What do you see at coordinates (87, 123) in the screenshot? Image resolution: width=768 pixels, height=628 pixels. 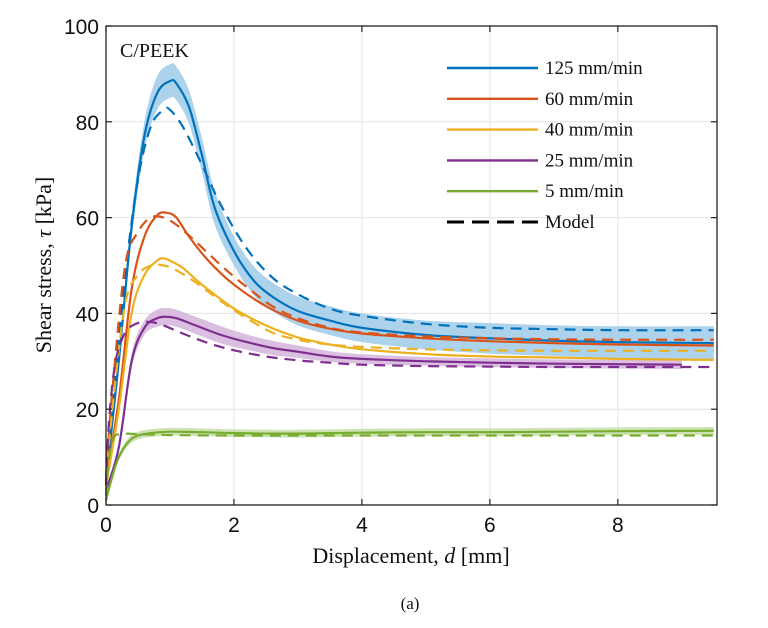 I see `y-tick-label: 80` at bounding box center [87, 123].